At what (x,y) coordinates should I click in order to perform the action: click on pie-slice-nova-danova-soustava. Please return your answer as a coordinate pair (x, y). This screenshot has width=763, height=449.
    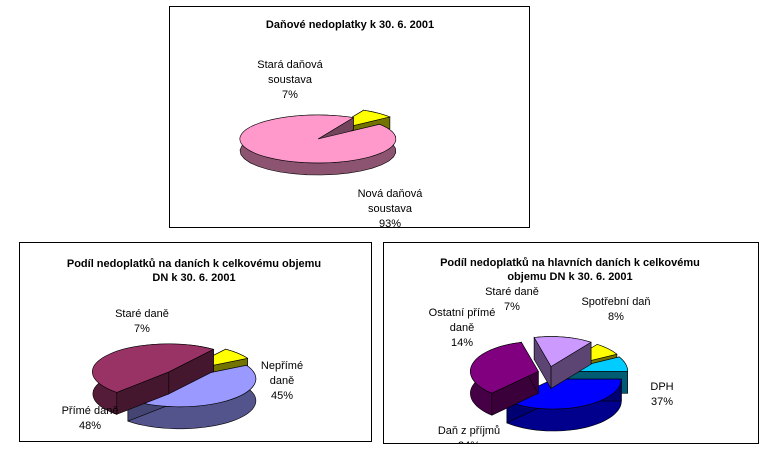
    Looking at the image, I should click on (318, 145).